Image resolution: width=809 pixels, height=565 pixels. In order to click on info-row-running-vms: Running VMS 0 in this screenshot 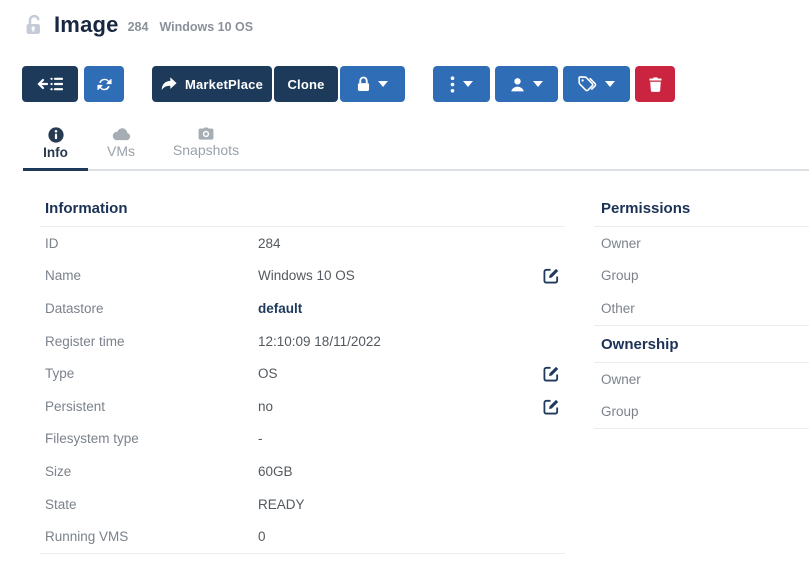, I will do `click(302, 536)`.